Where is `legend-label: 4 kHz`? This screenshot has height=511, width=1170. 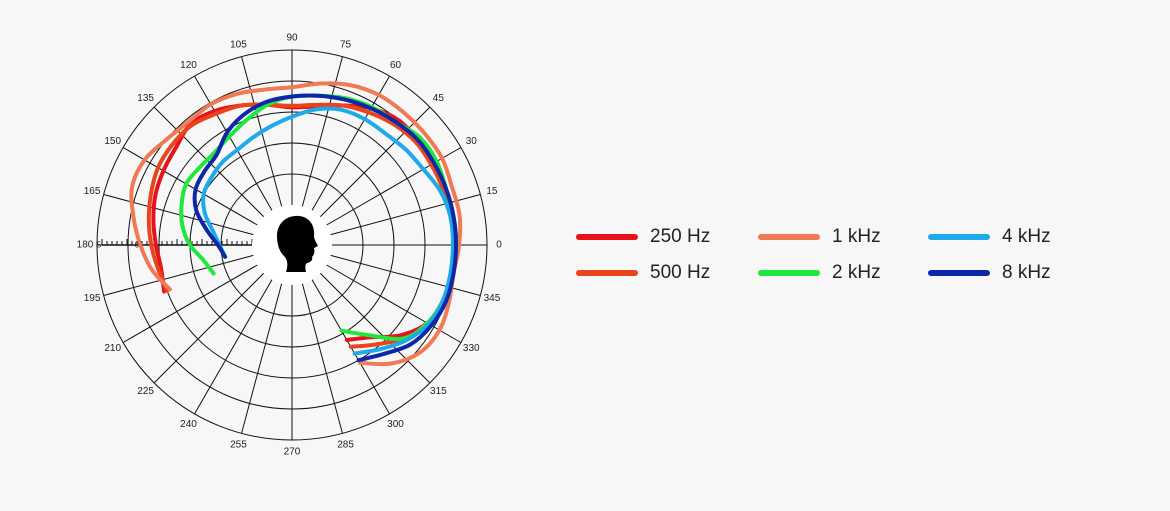 legend-label: 4 kHz is located at coordinates (1026, 236).